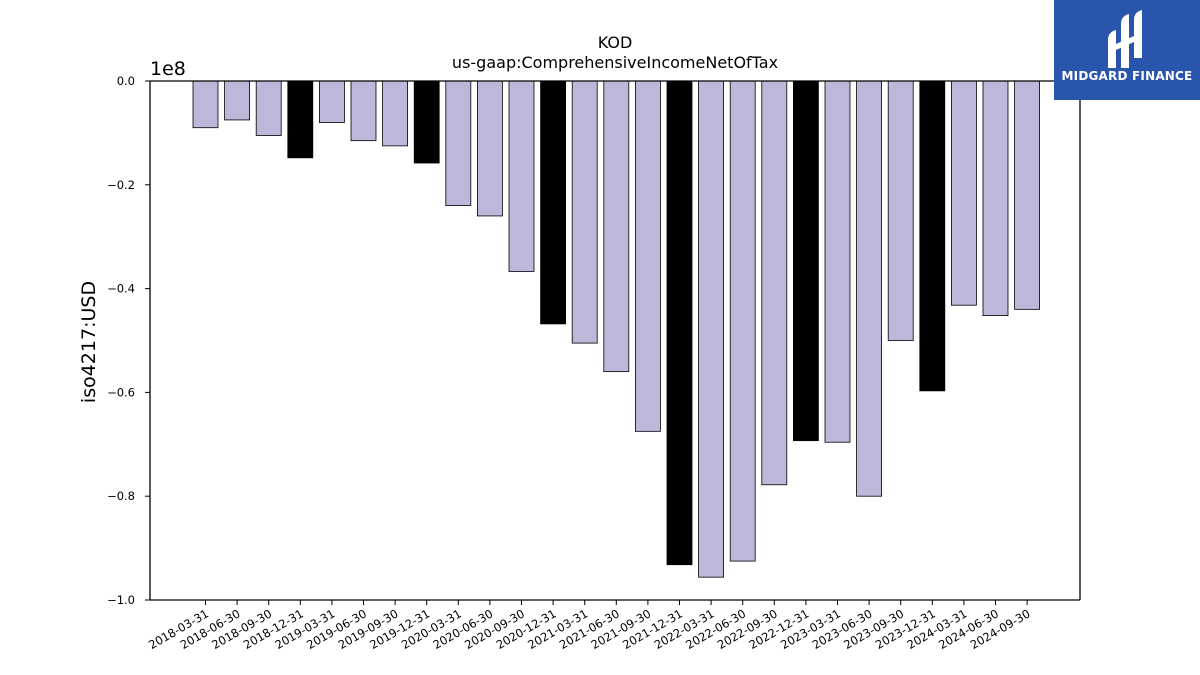 This screenshot has width=1200, height=675. What do you see at coordinates (121, 600) in the screenshot?
I see `y-tick-label: −1.0` at bounding box center [121, 600].